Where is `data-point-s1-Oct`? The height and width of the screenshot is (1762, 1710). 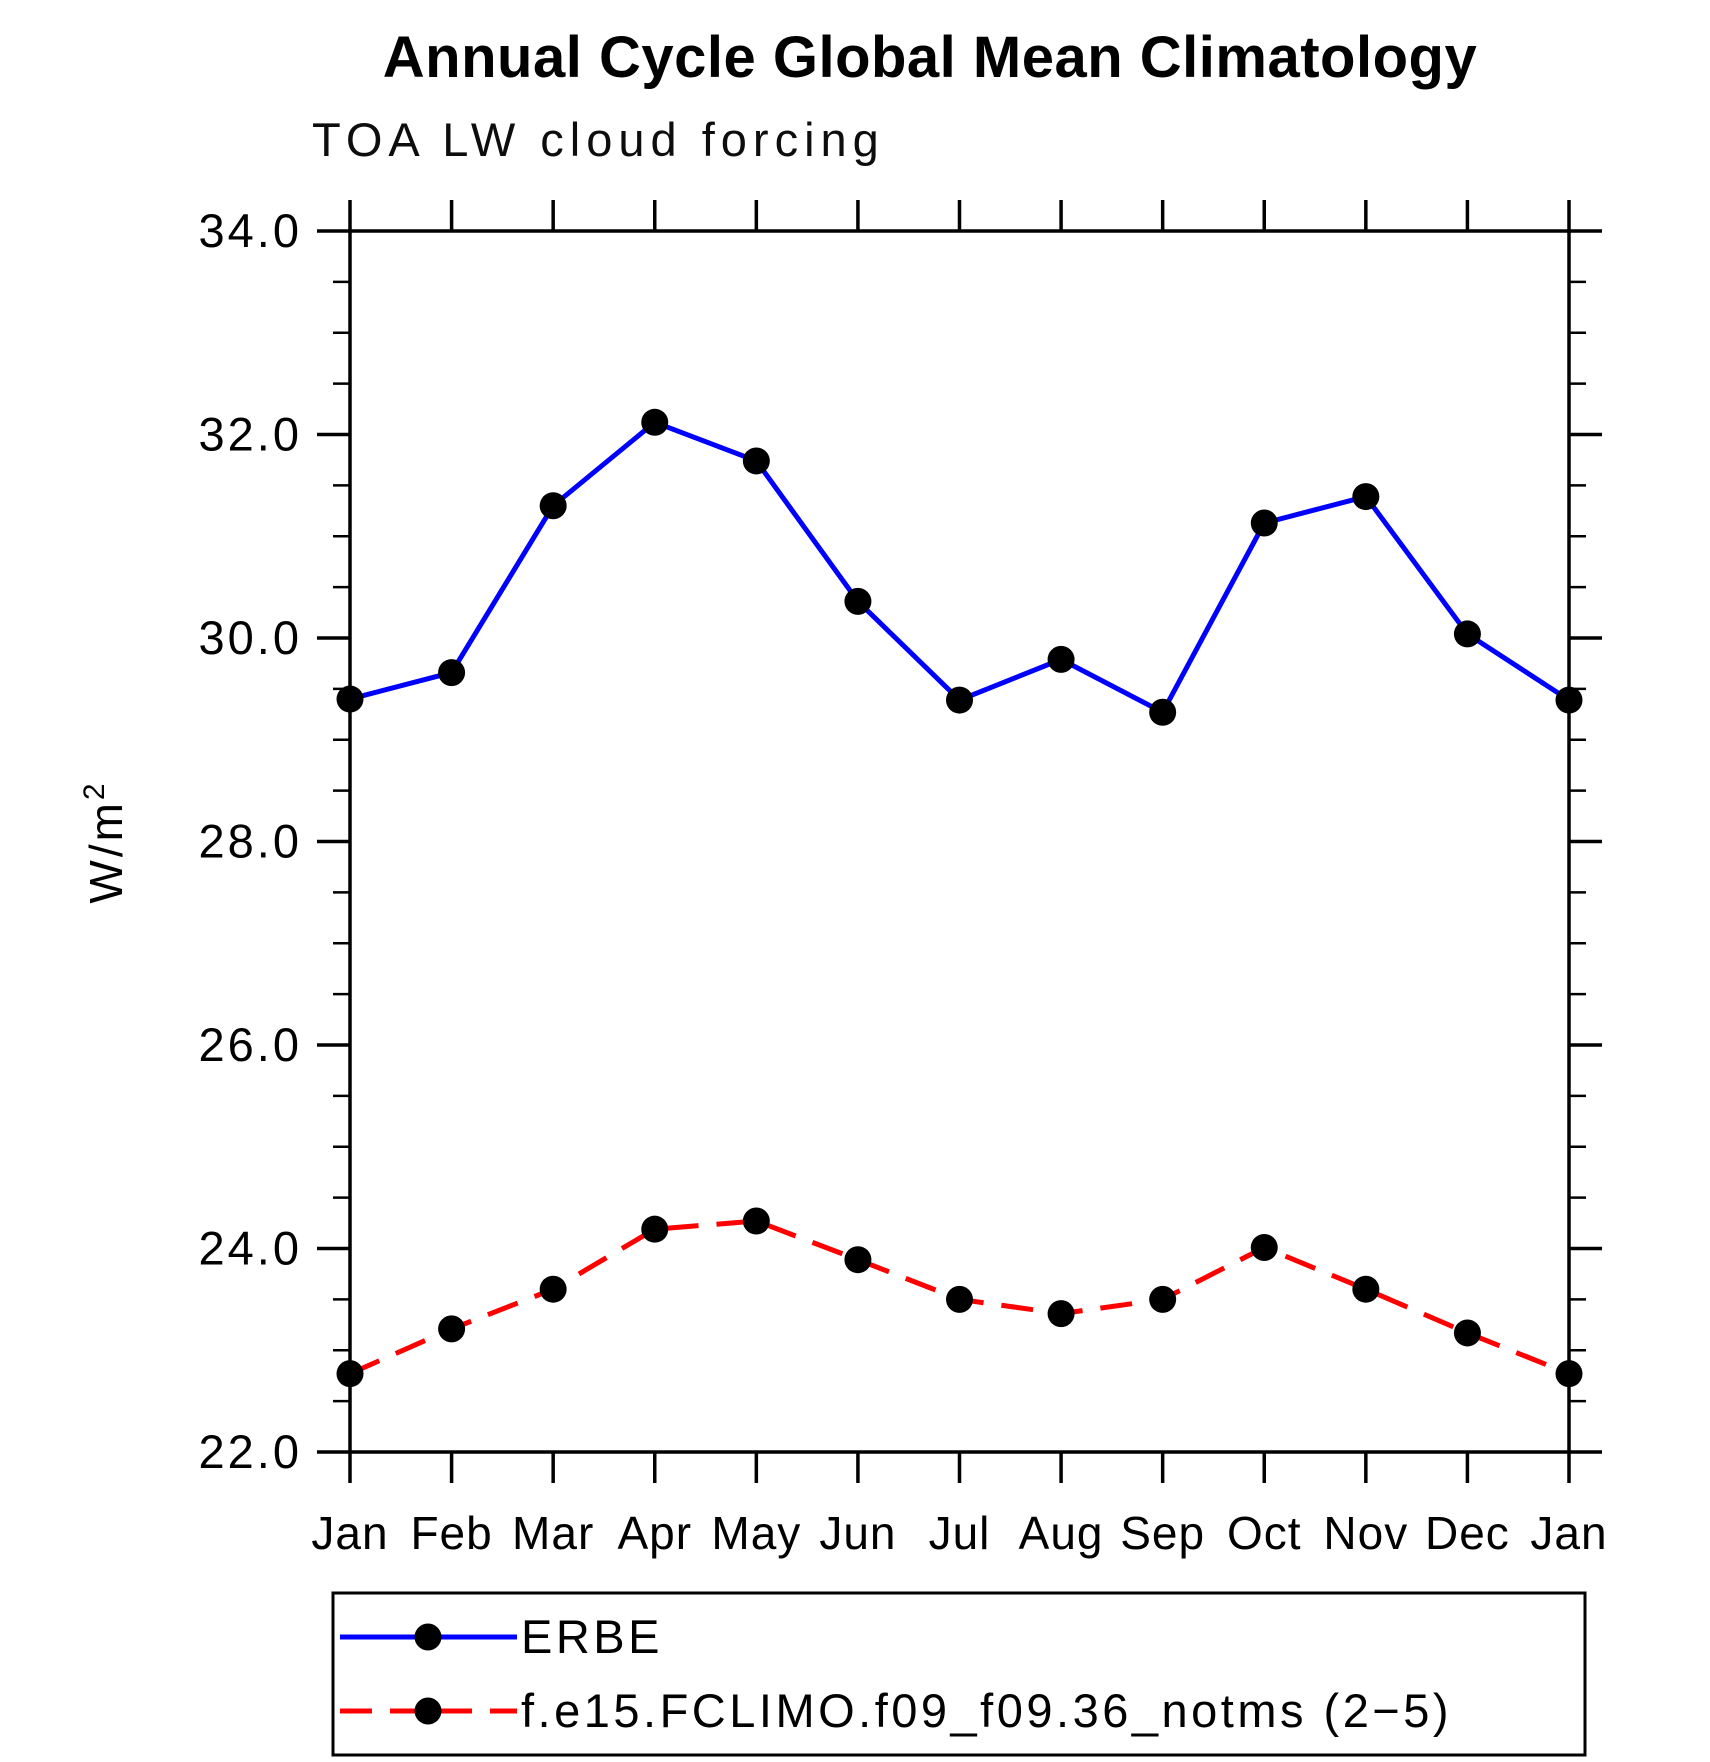 data-point-s1-Oct is located at coordinates (1264, 1247).